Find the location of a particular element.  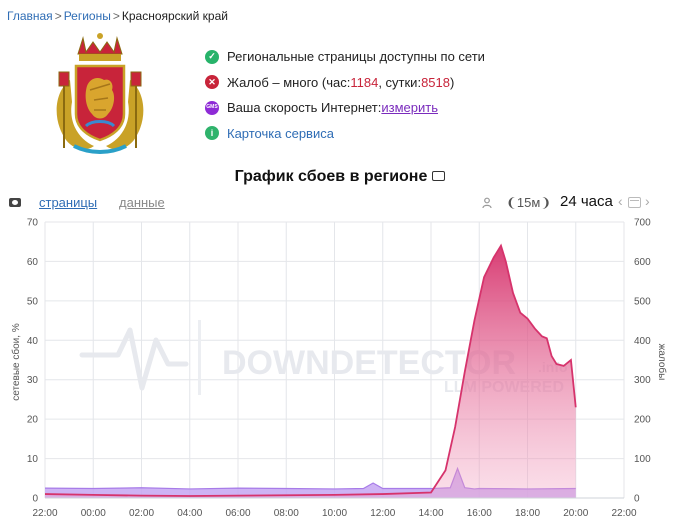

monitor-icon is located at coordinates (439, 176).